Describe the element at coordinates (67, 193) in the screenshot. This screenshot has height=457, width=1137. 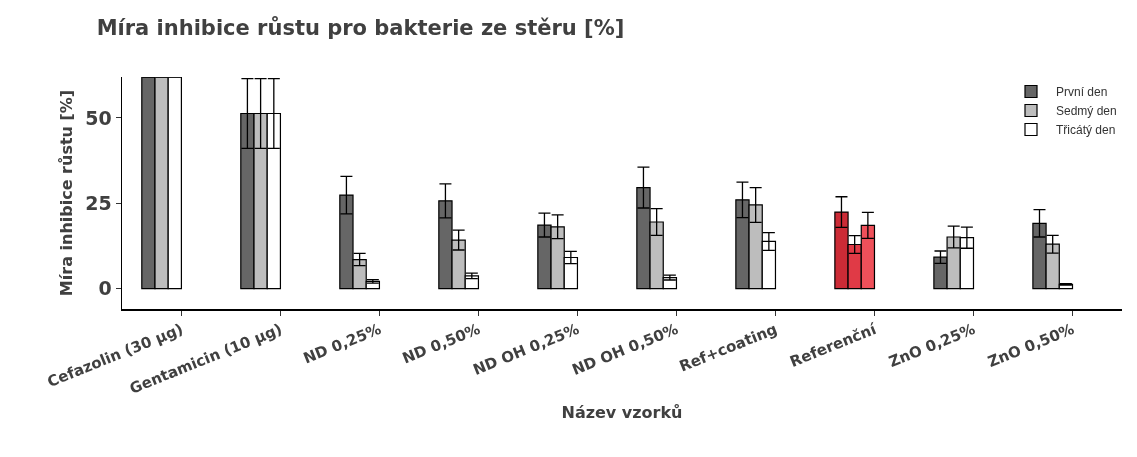
I see `y-axis-title: Míra inhibice růstu [%]` at that location.